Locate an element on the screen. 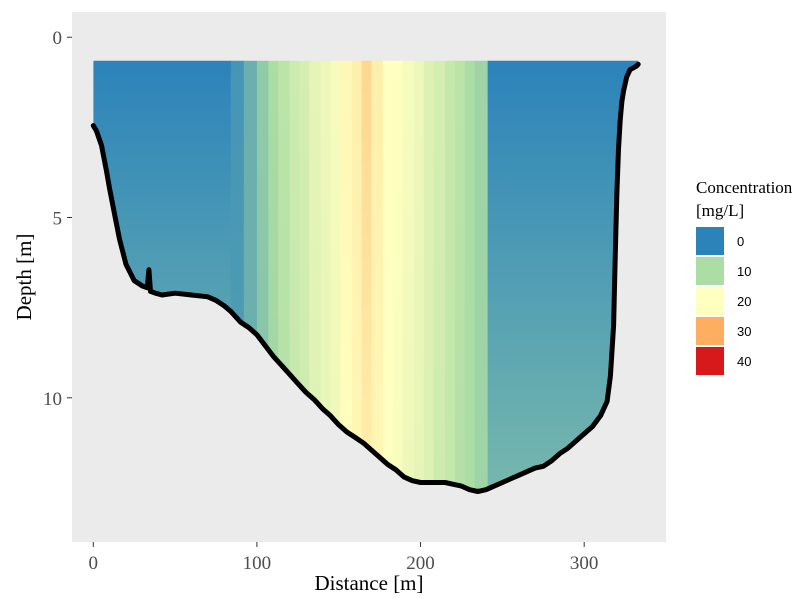 The image size is (809, 598). x-tick-label: 100 is located at coordinates (257, 563).